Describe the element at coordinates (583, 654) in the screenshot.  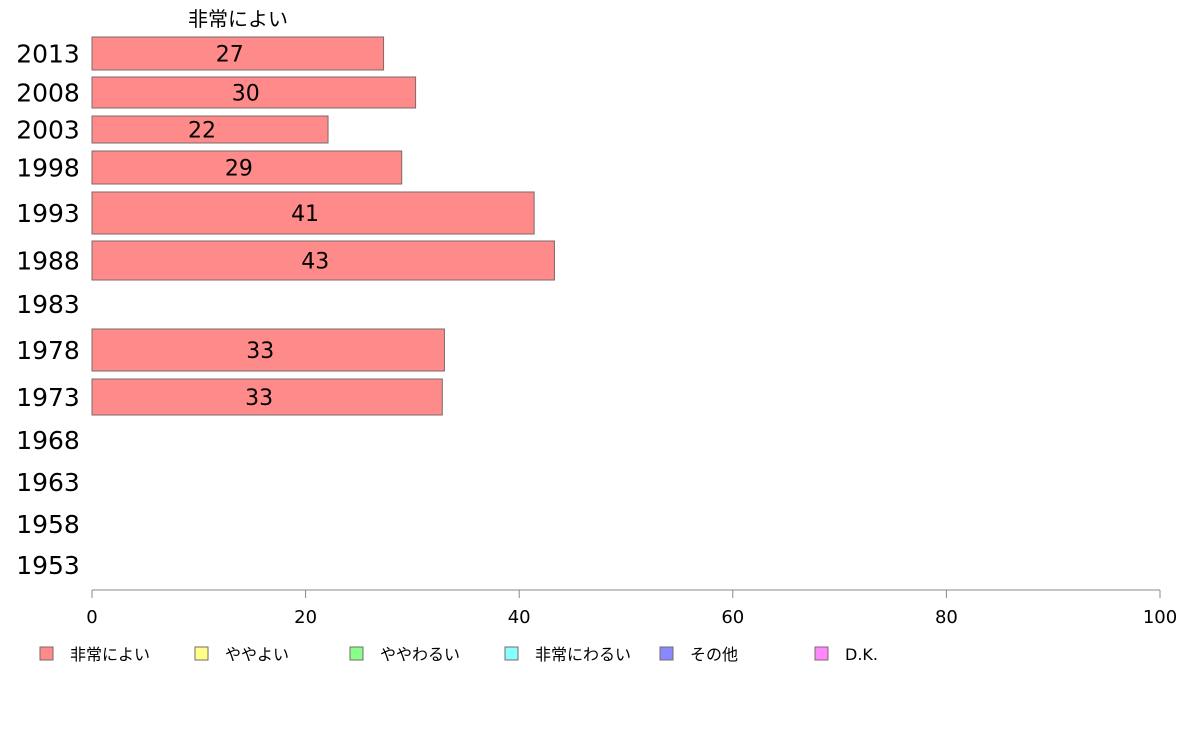
I see `legend-label-3: 非常にわるい` at that location.